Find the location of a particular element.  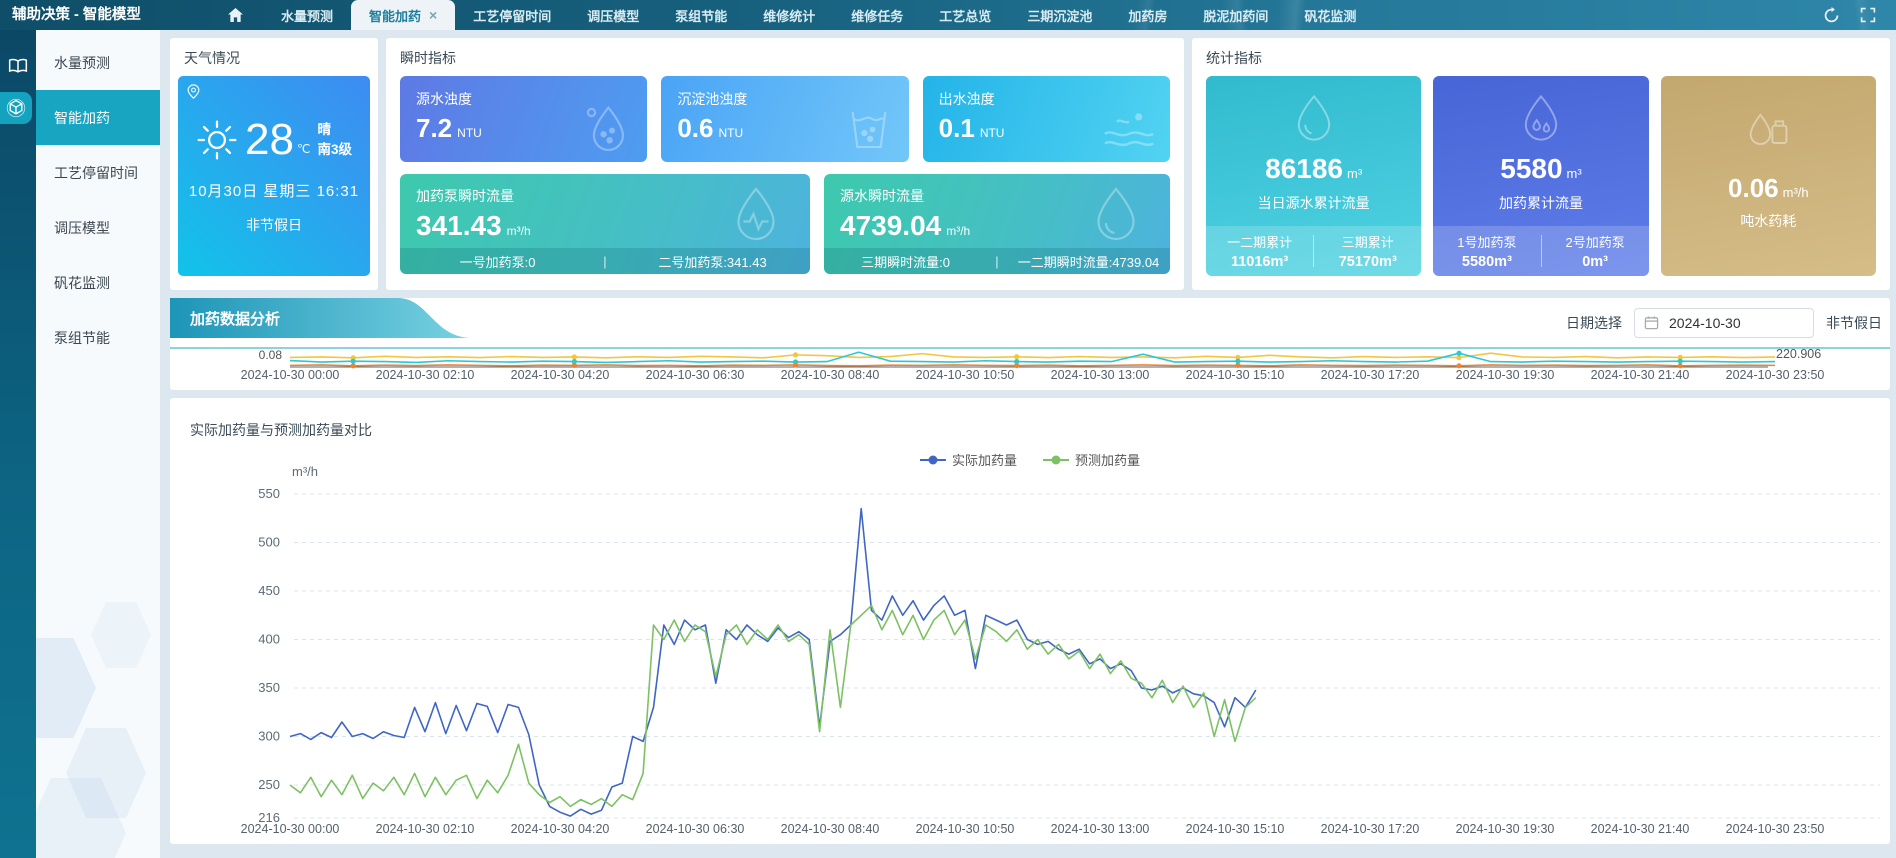

sidebar-item-泵组节能: 泵组节能 is located at coordinates (82, 337).